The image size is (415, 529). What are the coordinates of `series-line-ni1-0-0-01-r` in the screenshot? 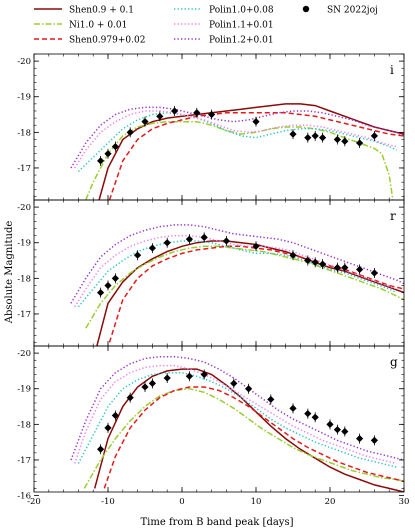 It's located at (244, 287).